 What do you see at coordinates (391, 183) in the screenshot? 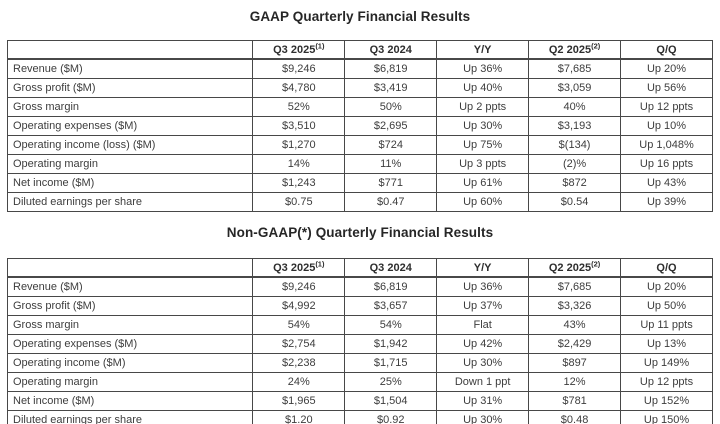
I see `value-cell: $771` at bounding box center [391, 183].